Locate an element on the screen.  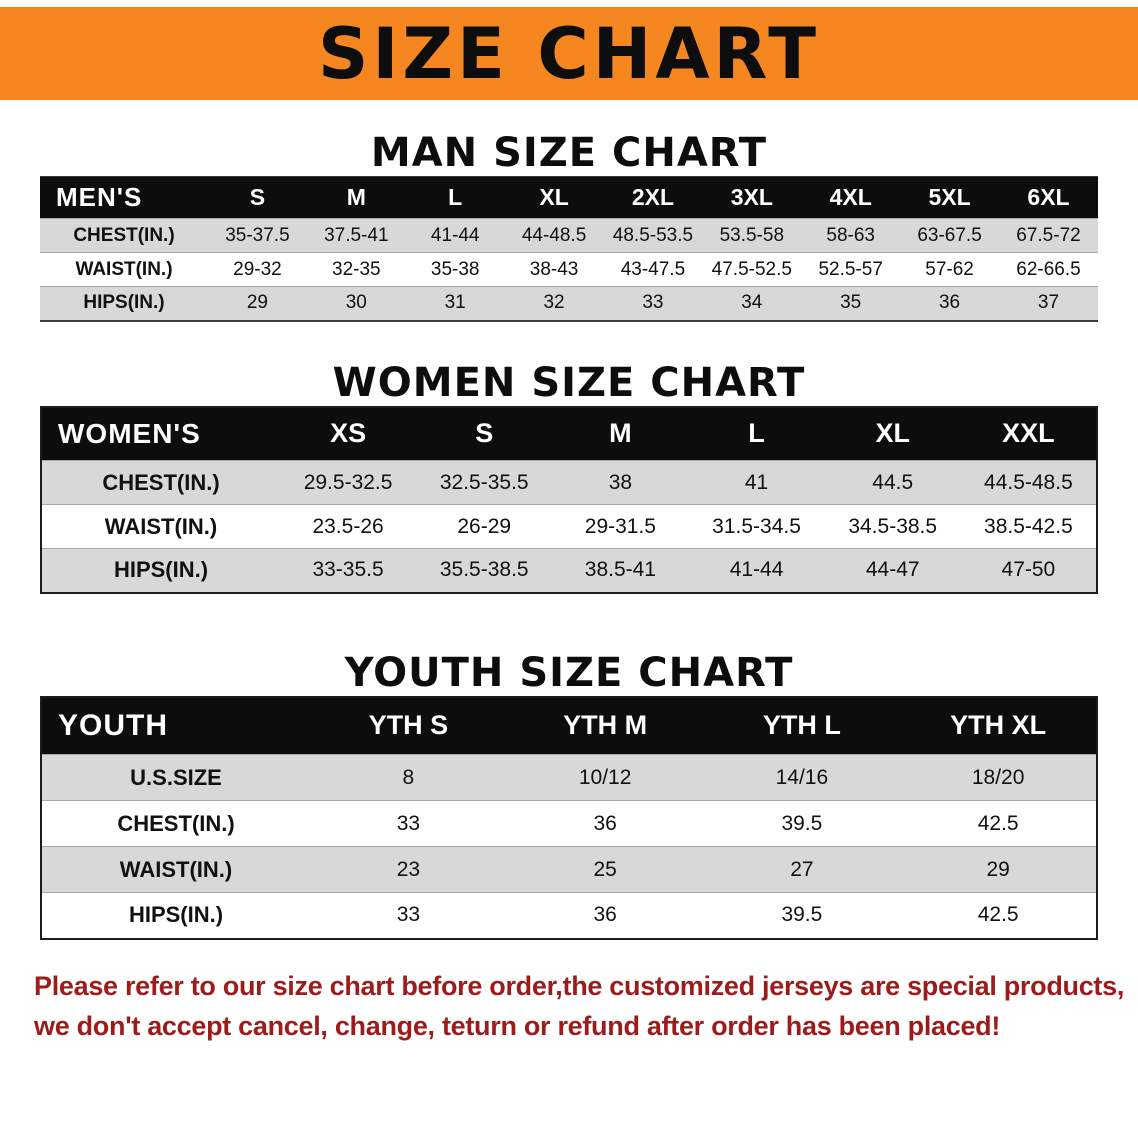
men-size-value: 33 is located at coordinates (653, 303).